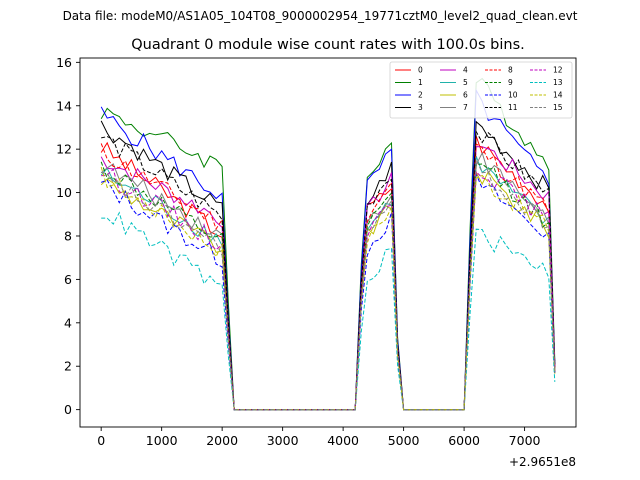 This screenshot has width=640, height=480. What do you see at coordinates (465, 95) in the screenshot?
I see `legend-label-6: 6` at bounding box center [465, 95].